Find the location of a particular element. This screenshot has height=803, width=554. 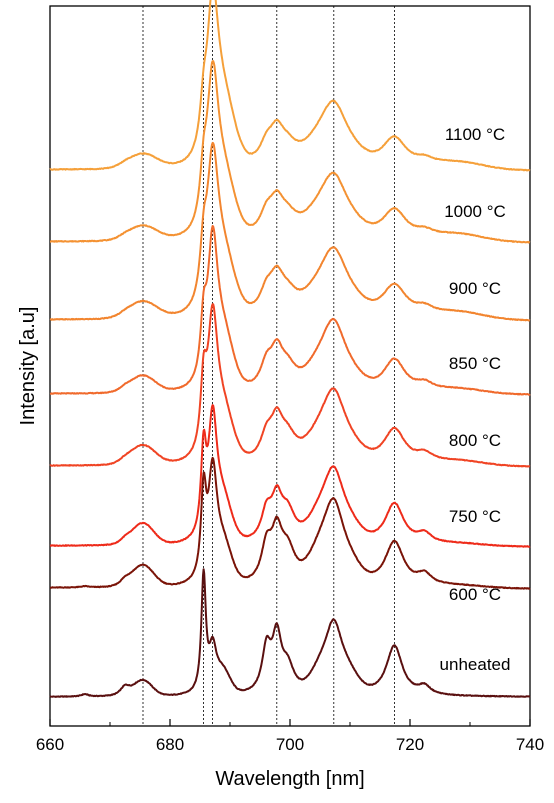

series-label: 800 °C is located at coordinates (475, 440).